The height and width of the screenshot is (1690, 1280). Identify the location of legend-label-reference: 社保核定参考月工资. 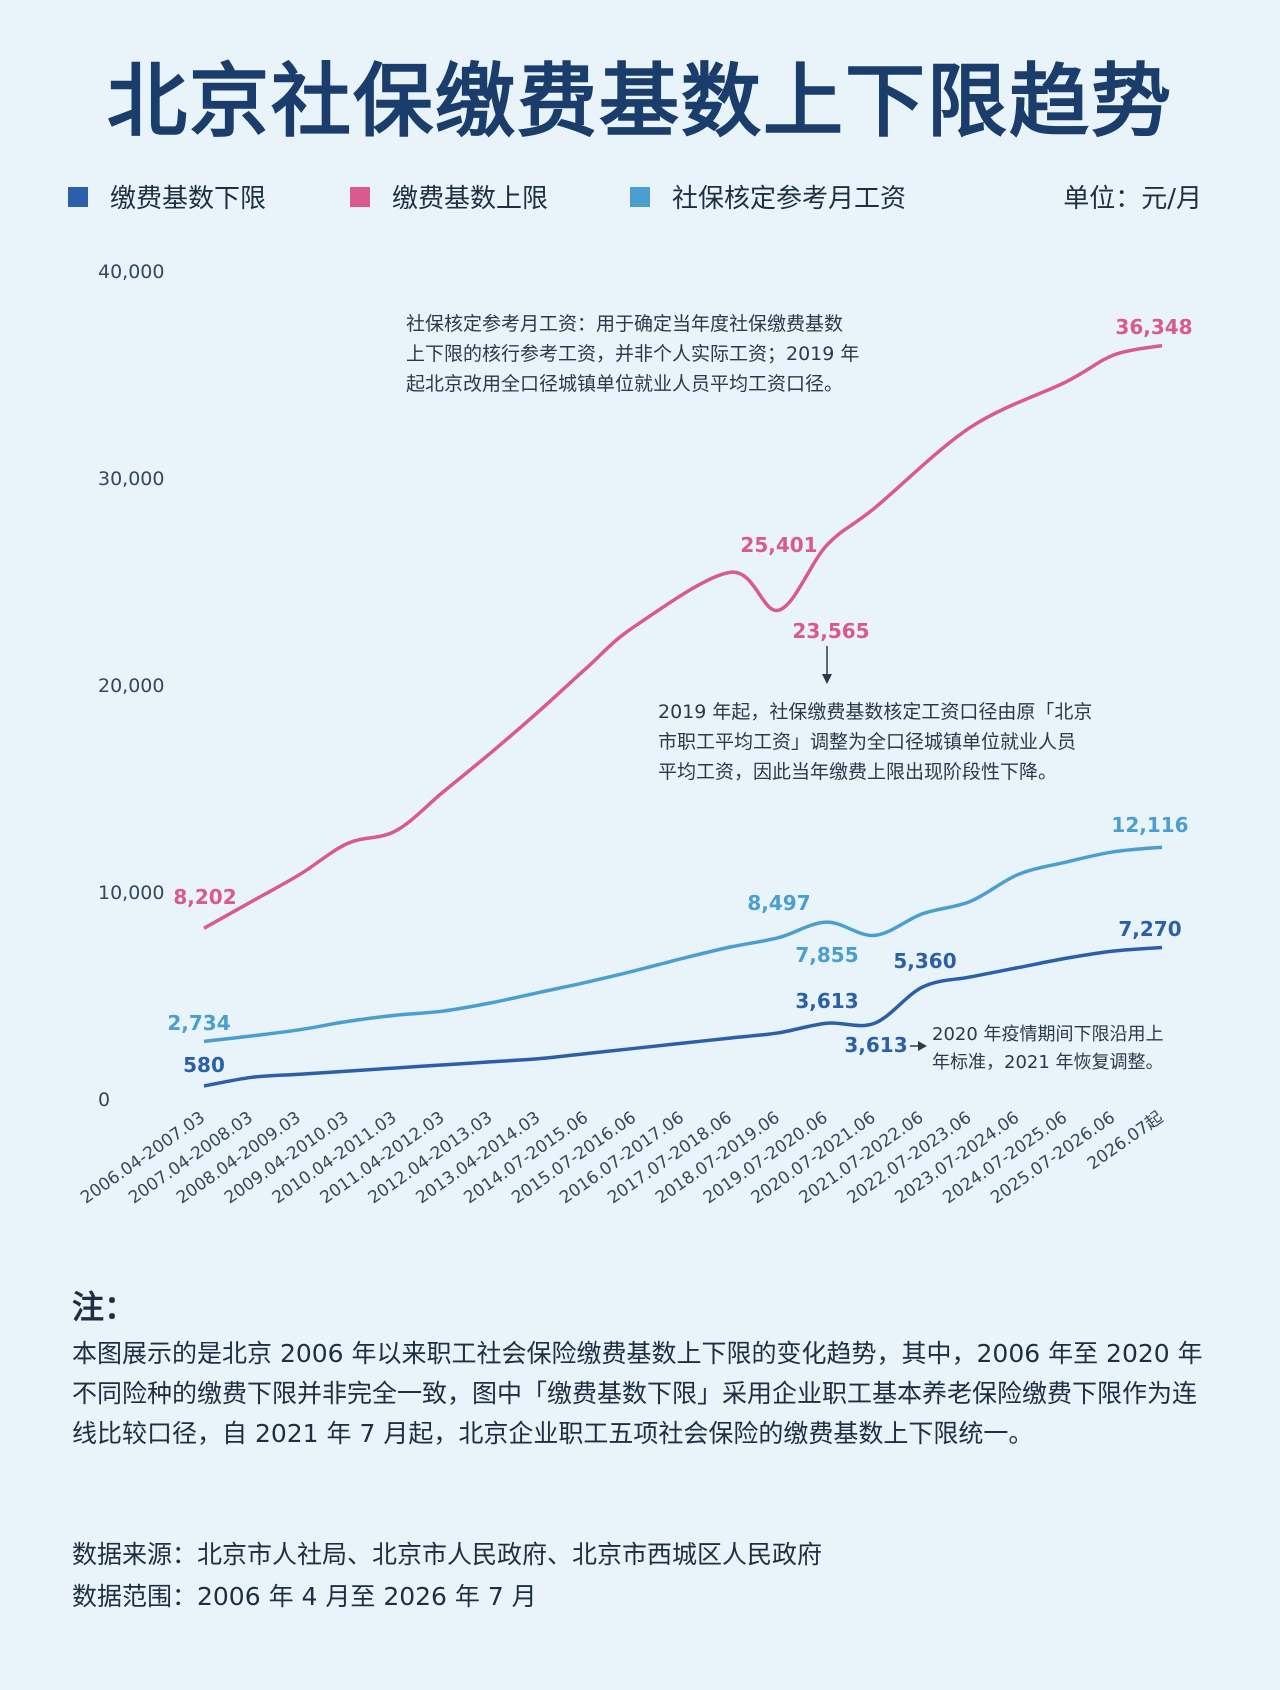
(789, 199).